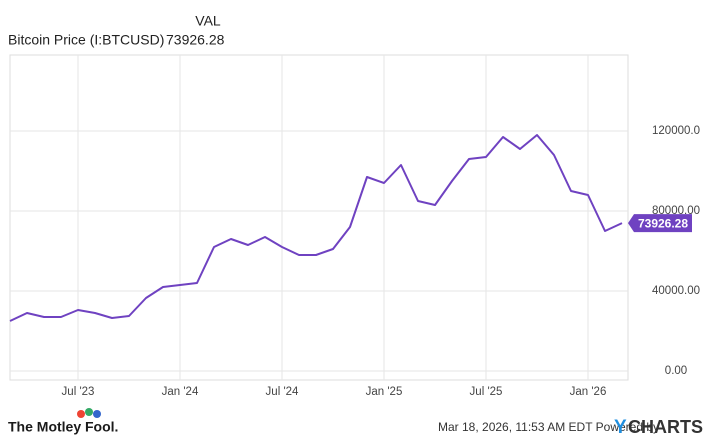 Image resolution: width=720 pixels, height=441 pixels. I want to click on provider-name: CHARTS, so click(665, 427).